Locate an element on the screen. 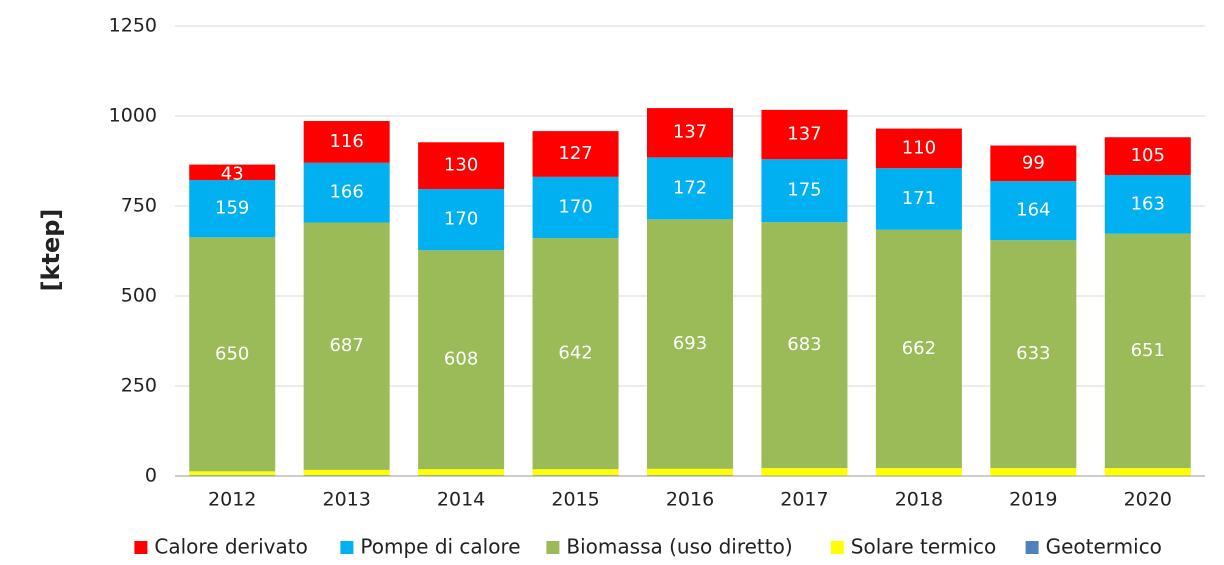  data-label: 651 is located at coordinates (1148, 350).